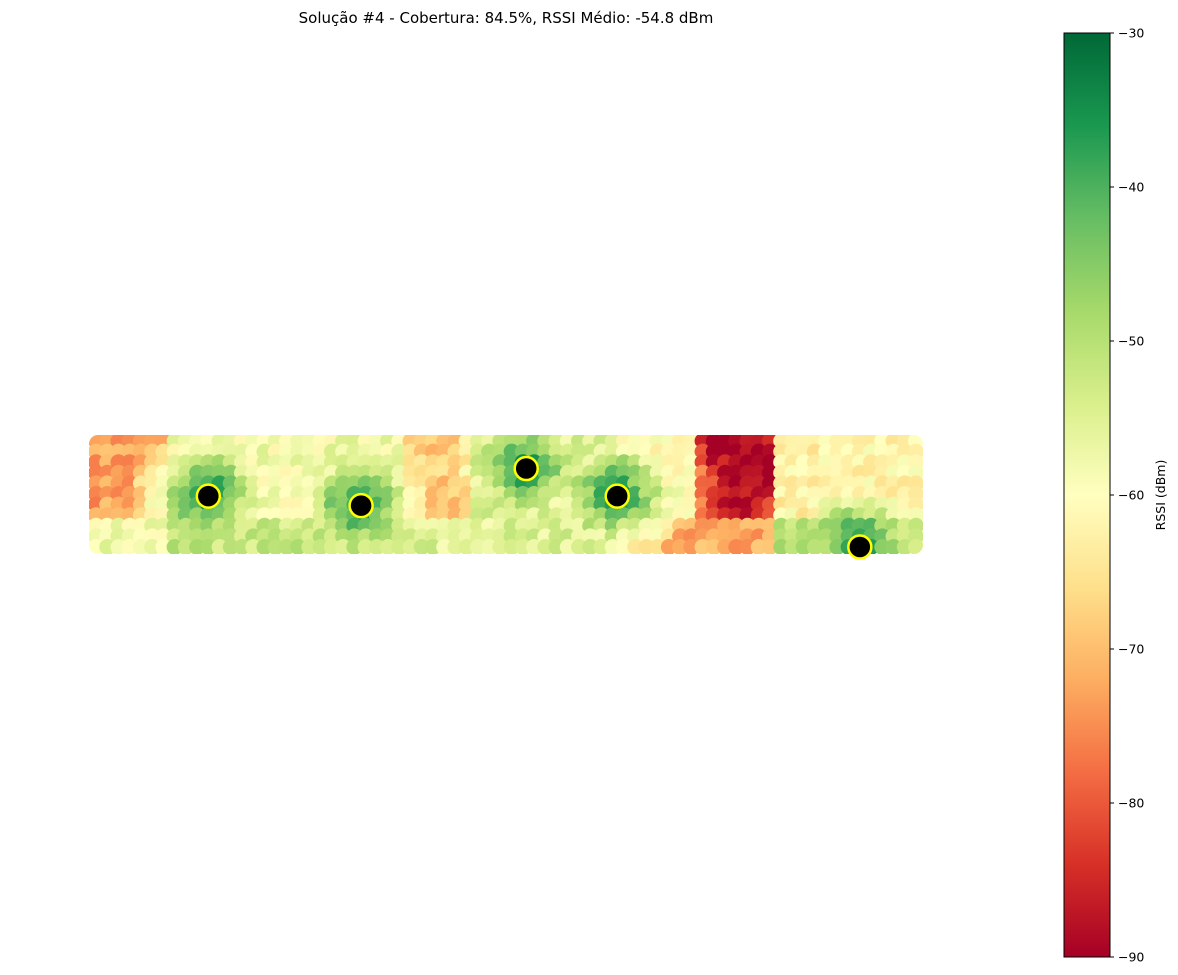 The image size is (1178, 975). Describe the element at coordinates (1131, 187) in the screenshot. I see `colorbar-tick-label: −40` at that location.